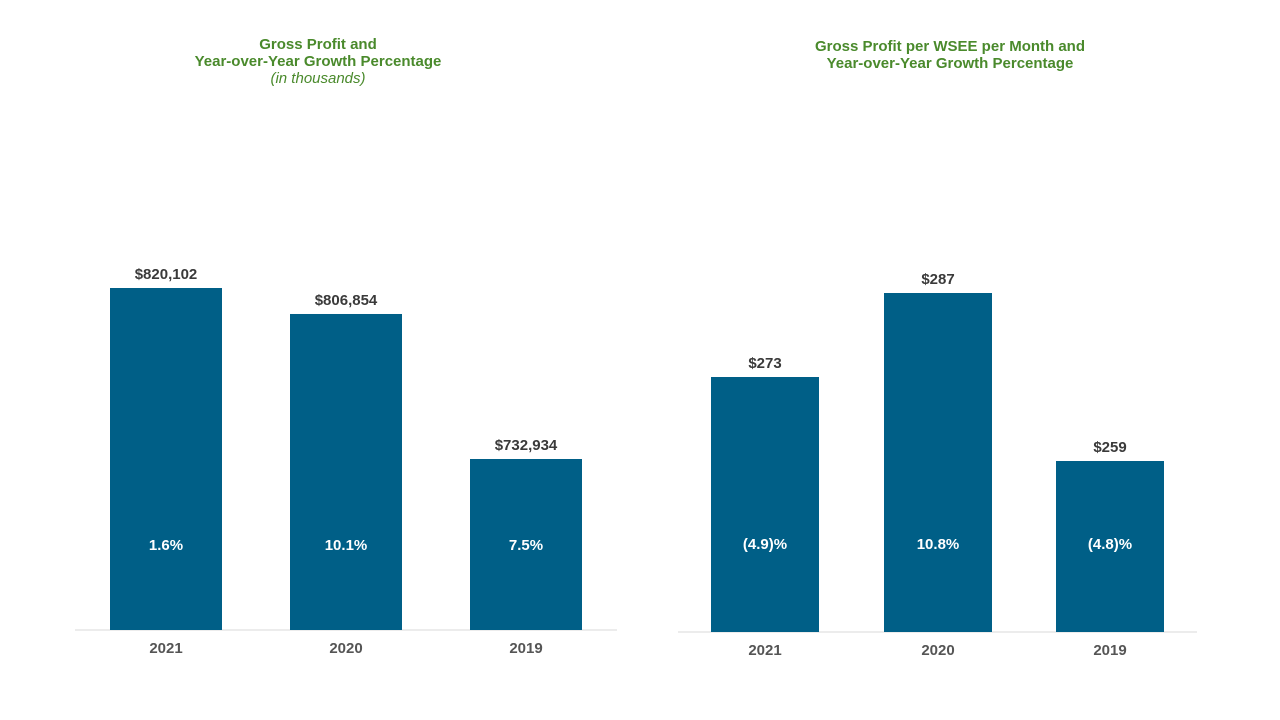 This screenshot has width=1280, height=720. I want to click on value-label-2019: $259, so click(1109, 447).